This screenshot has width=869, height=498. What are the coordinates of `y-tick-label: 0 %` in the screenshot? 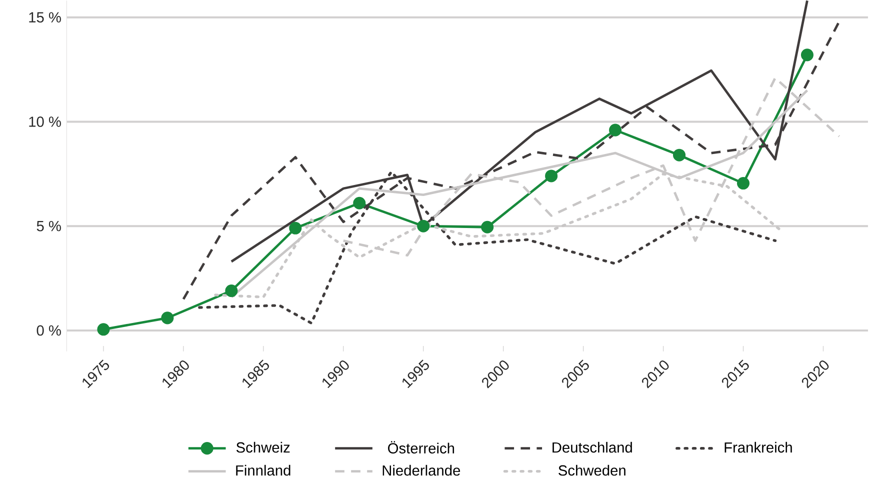 It's located at (48, 330).